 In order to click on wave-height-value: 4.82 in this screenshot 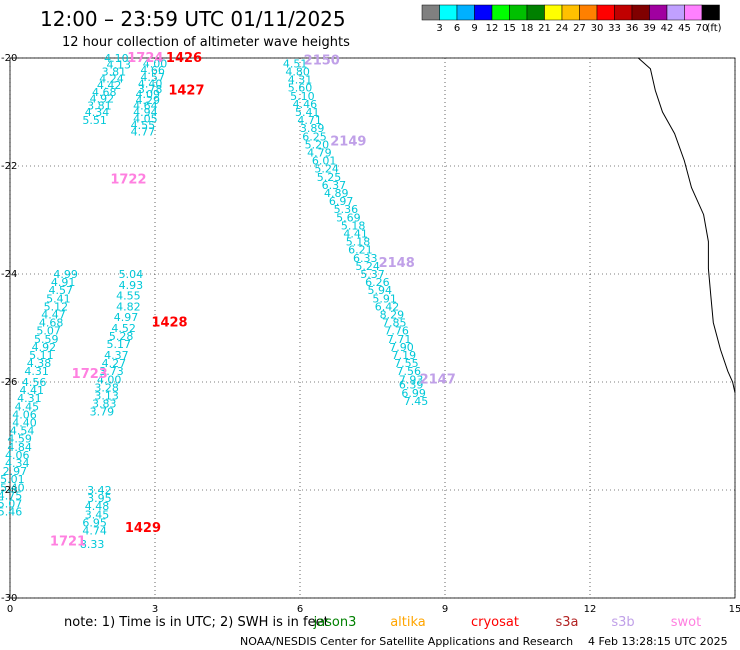, I will do `click(128, 306)`.